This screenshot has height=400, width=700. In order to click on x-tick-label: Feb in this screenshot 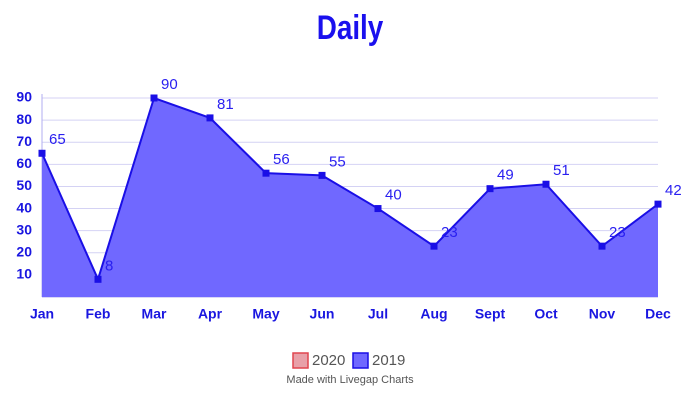, I will do `click(98, 314)`.